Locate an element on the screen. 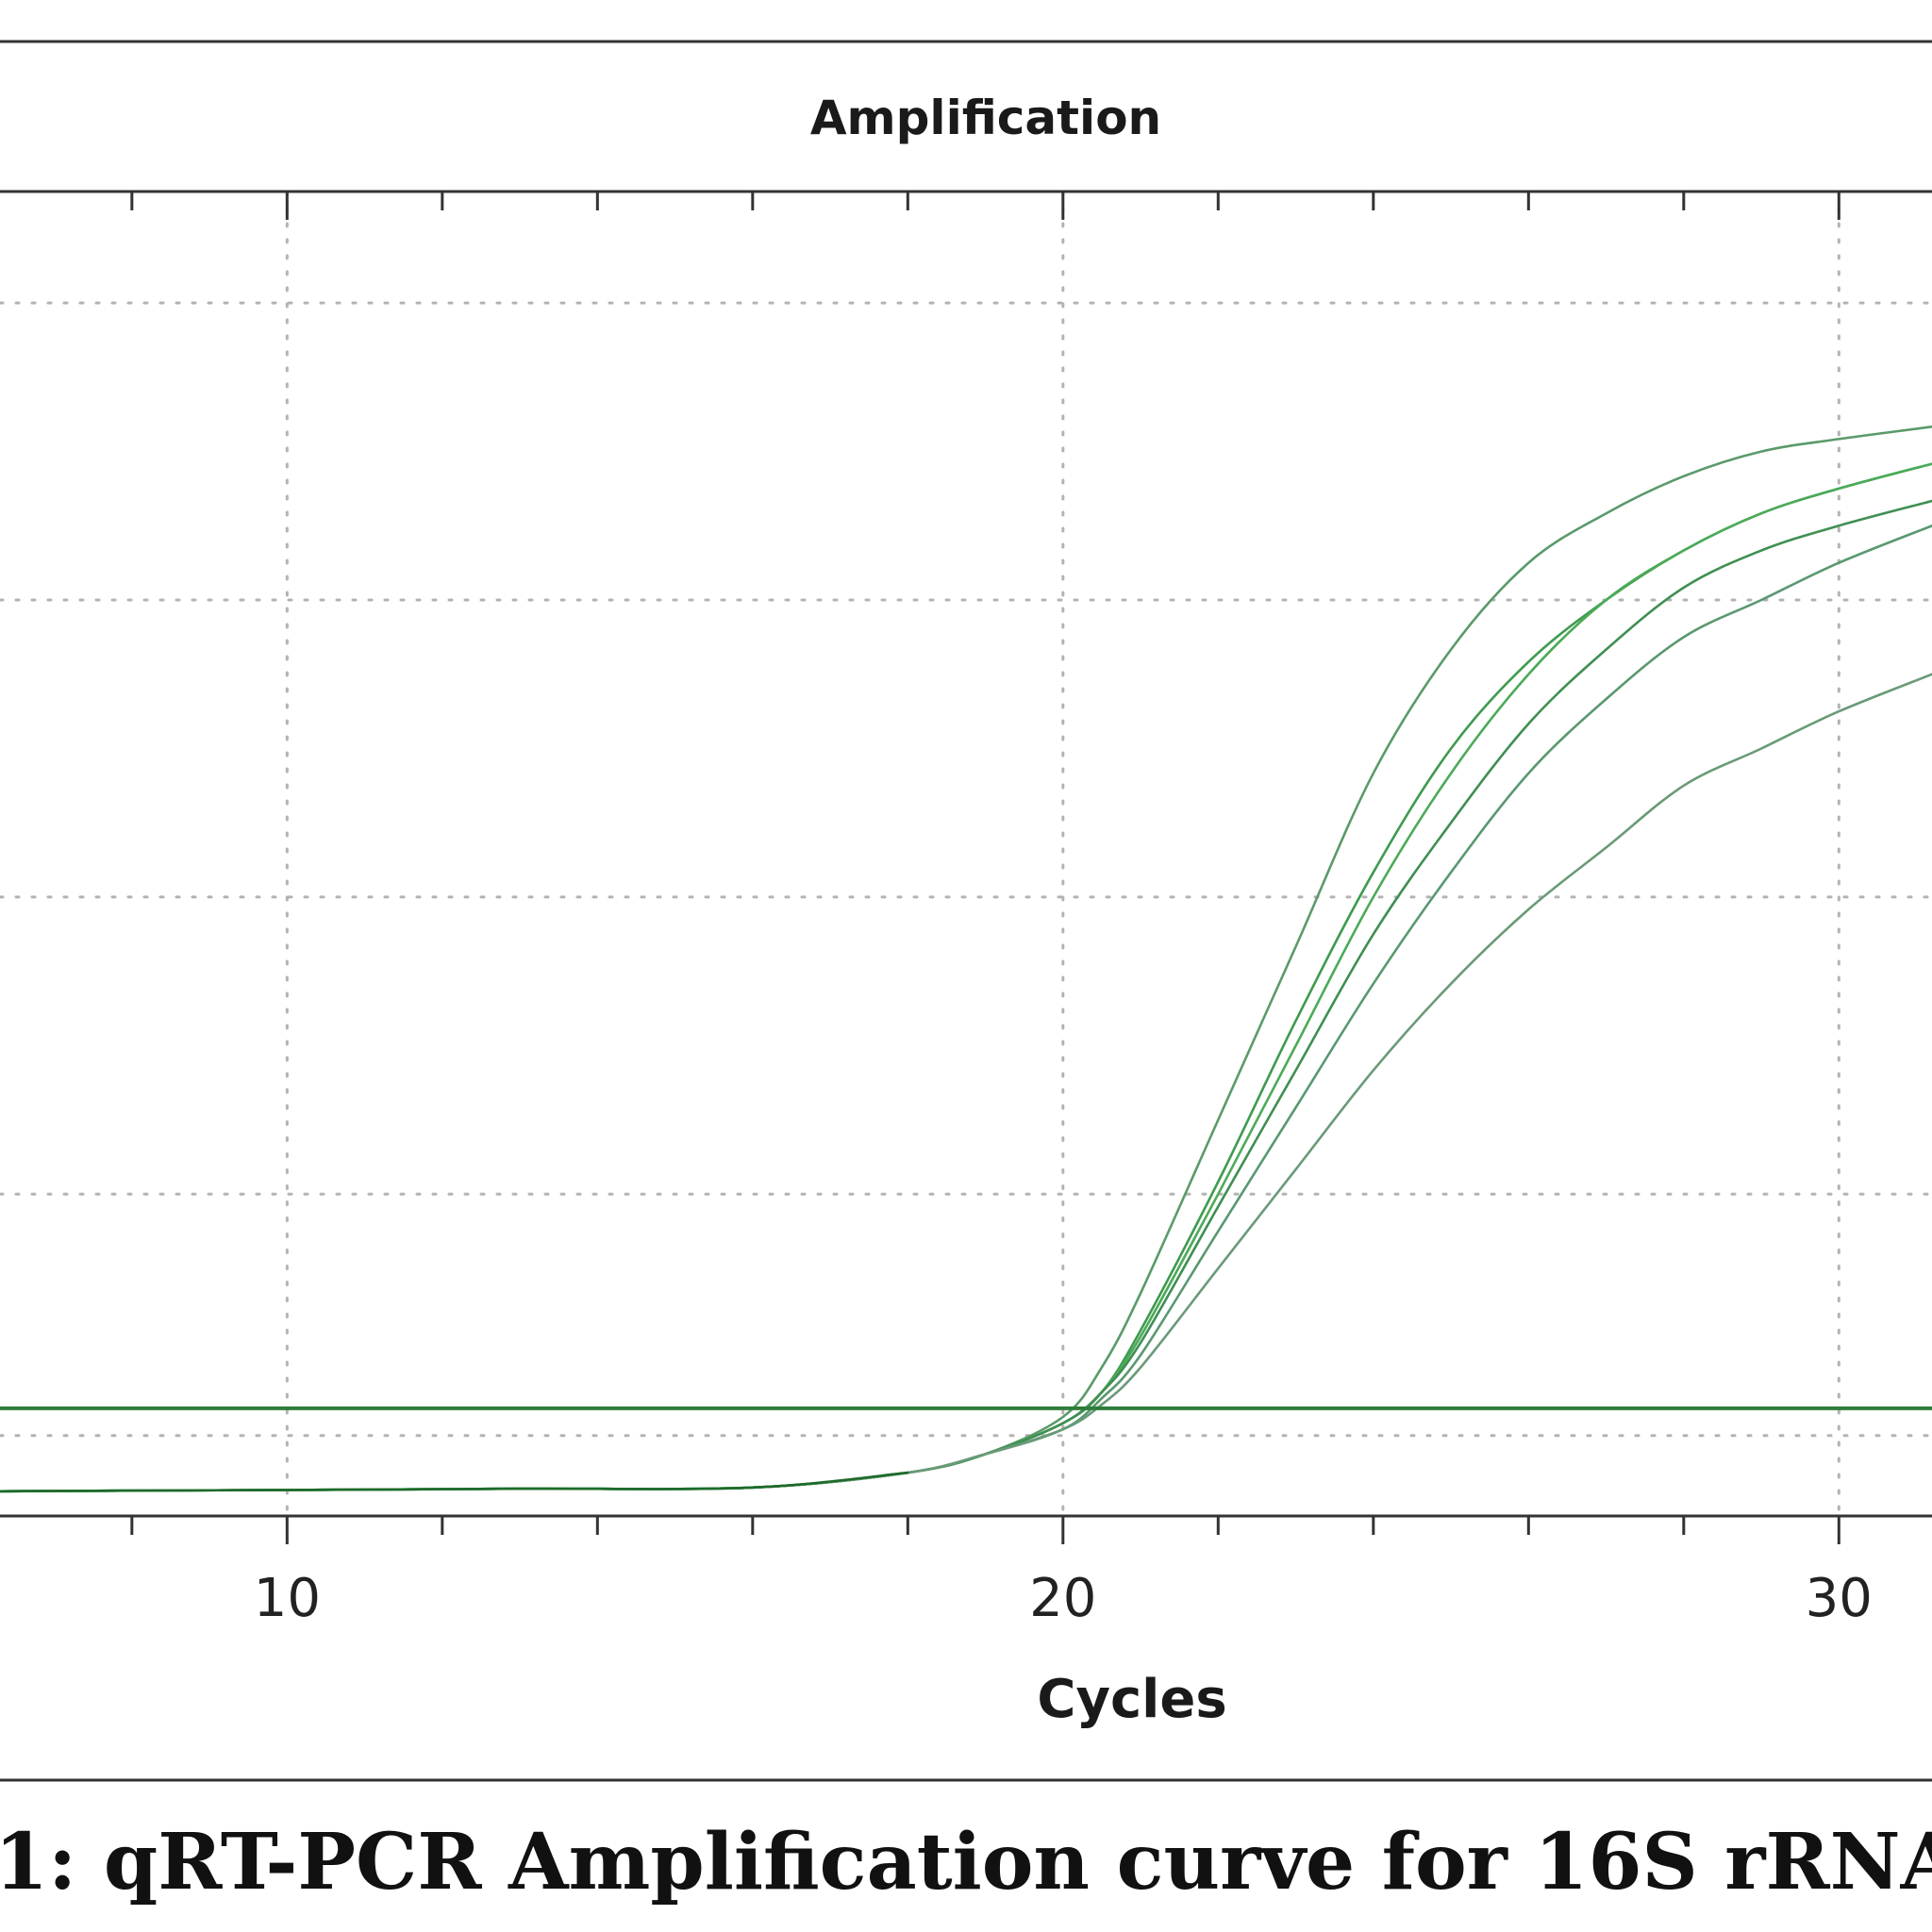 Image resolution: width=1932 pixels, height=1932 pixels. x-tick-labels: 10 20 30 is located at coordinates (1064, 1598).